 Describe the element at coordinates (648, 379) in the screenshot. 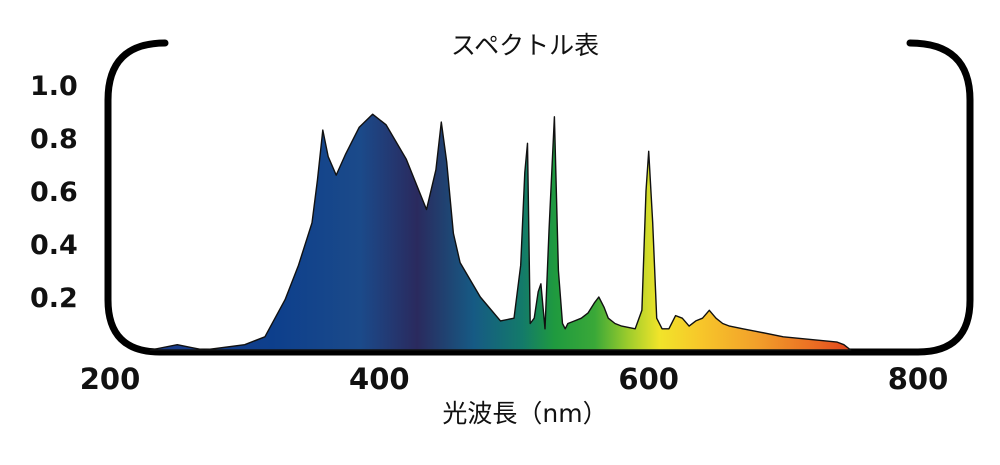

I see `x-tick-label: 600` at that location.